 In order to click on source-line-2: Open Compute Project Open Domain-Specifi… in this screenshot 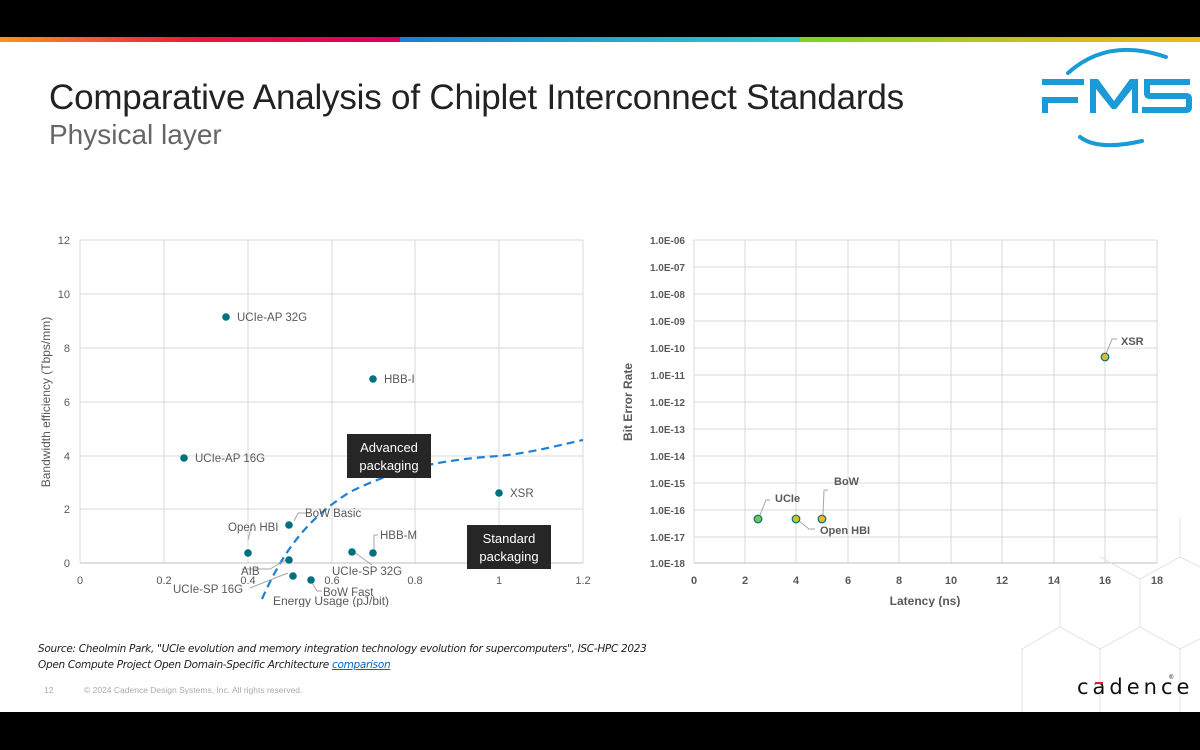, I will do `click(214, 665)`.